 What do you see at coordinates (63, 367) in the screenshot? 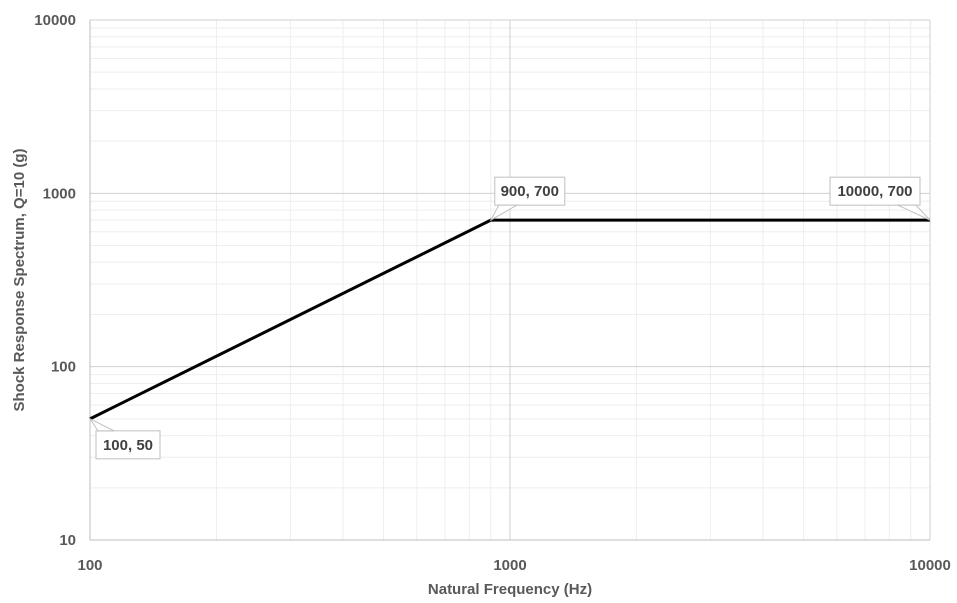
I see `y-tick-label: 100` at bounding box center [63, 367].